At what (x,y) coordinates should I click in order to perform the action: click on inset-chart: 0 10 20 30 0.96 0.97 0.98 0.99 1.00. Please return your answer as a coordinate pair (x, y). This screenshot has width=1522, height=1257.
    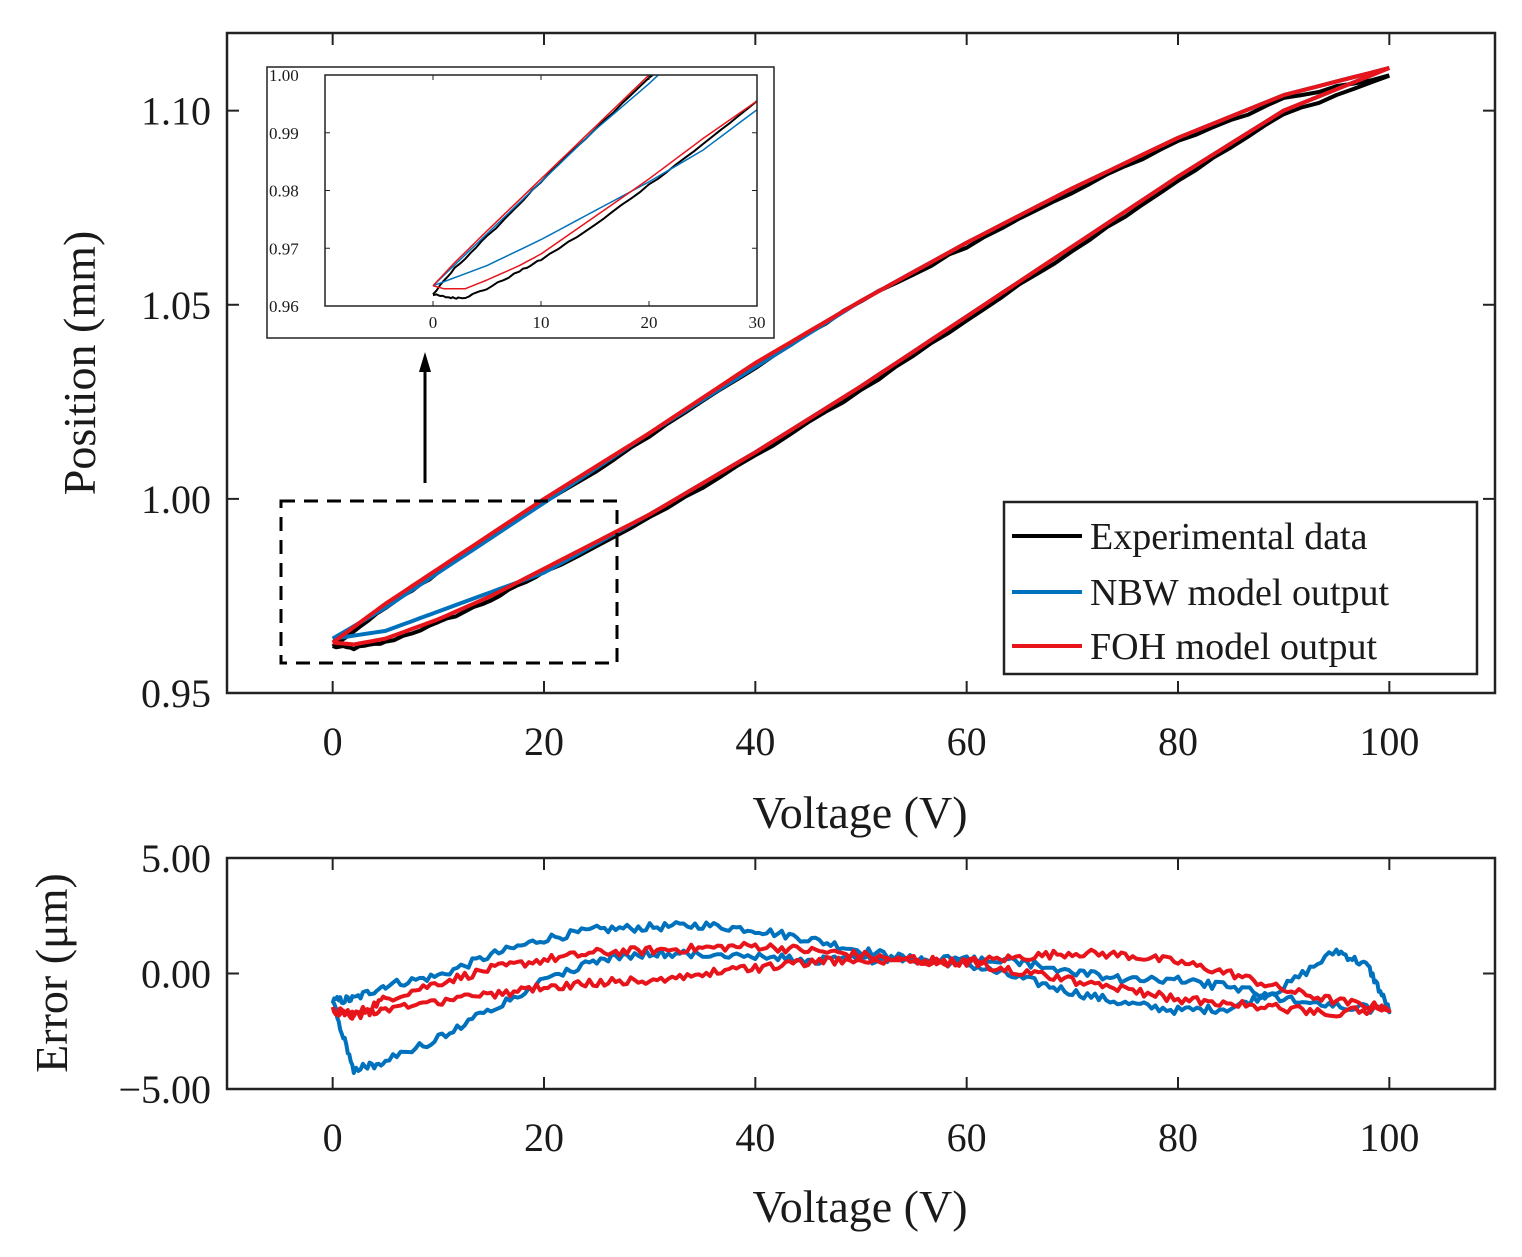
    Looking at the image, I should click on (520, 202).